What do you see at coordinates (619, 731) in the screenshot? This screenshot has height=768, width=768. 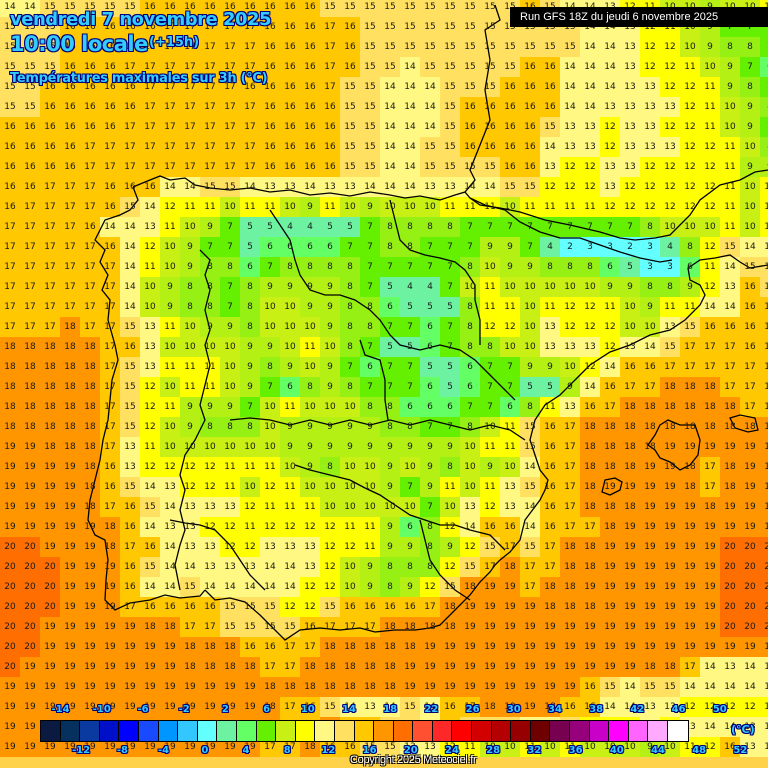 I see `legend-swatch` at bounding box center [619, 731].